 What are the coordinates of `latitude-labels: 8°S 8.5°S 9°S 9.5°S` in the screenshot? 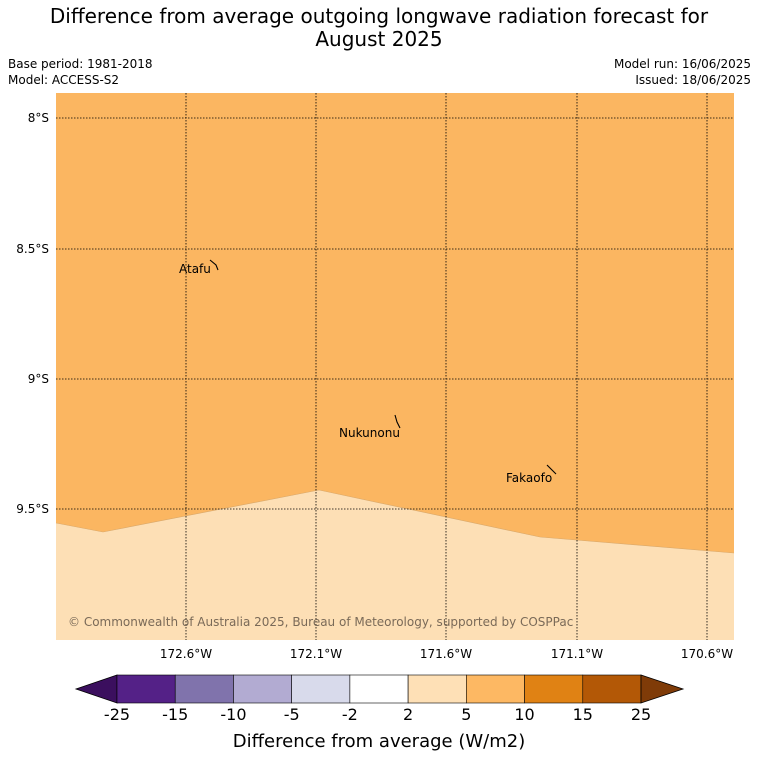 It's located at (32, 313).